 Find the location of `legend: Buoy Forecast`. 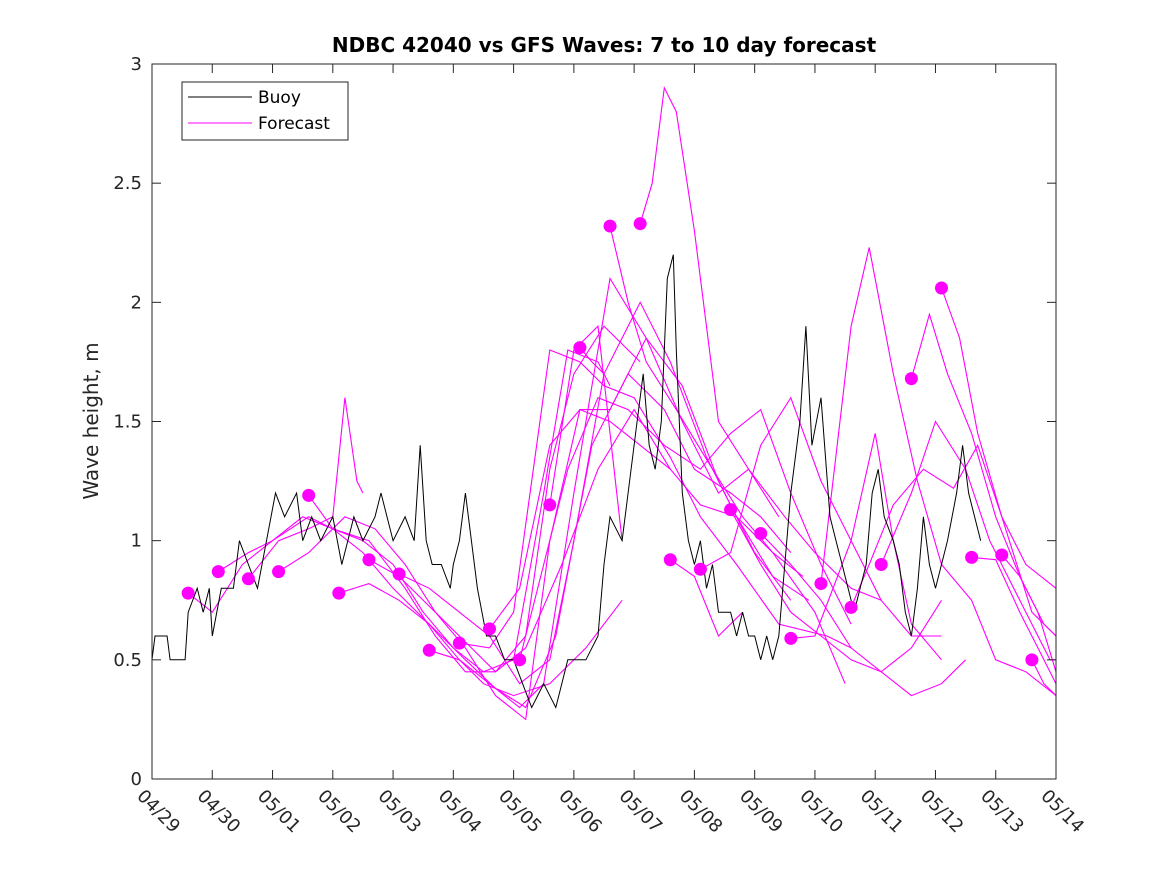

legend: Buoy Forecast is located at coordinates (265, 111).